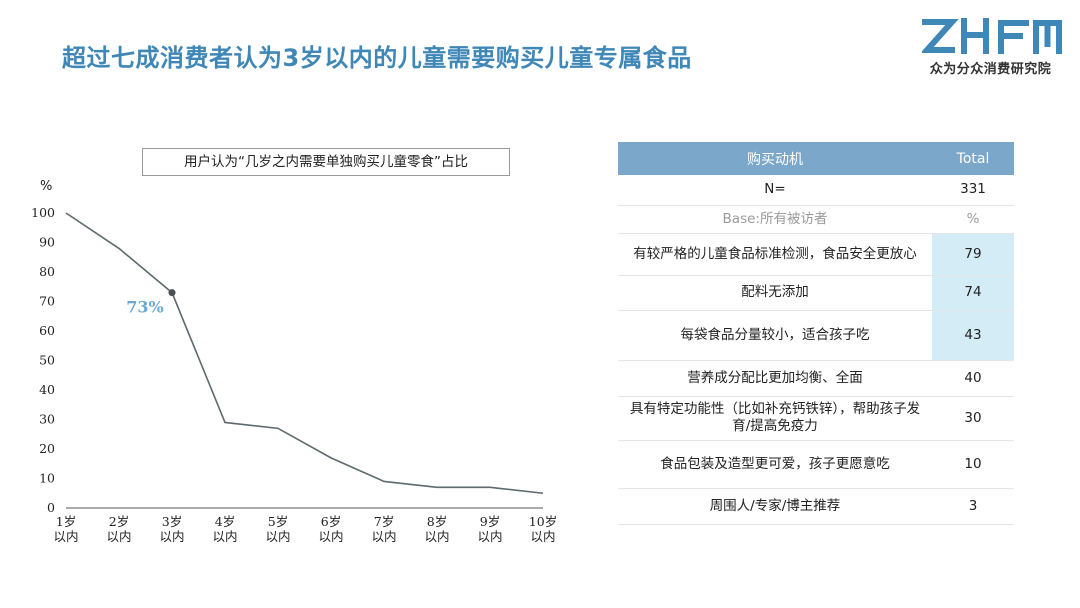 This screenshot has width=1080, height=608. I want to click on table-row: 营养成分配比更加均衡、全面 40, so click(816, 378).